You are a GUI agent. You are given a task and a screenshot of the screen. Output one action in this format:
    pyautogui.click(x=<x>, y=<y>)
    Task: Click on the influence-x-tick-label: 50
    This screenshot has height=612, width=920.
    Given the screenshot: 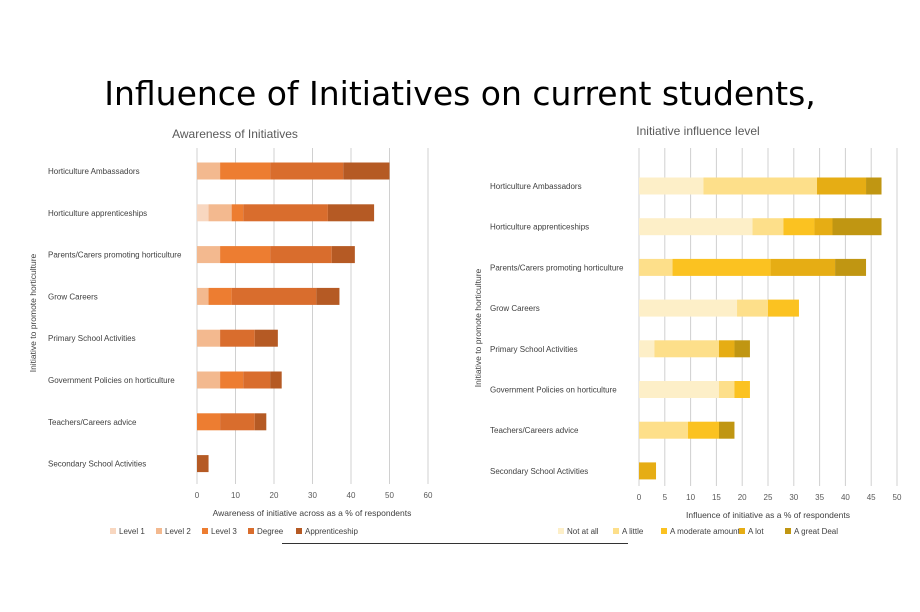 What is the action you would take?
    pyautogui.click(x=897, y=497)
    